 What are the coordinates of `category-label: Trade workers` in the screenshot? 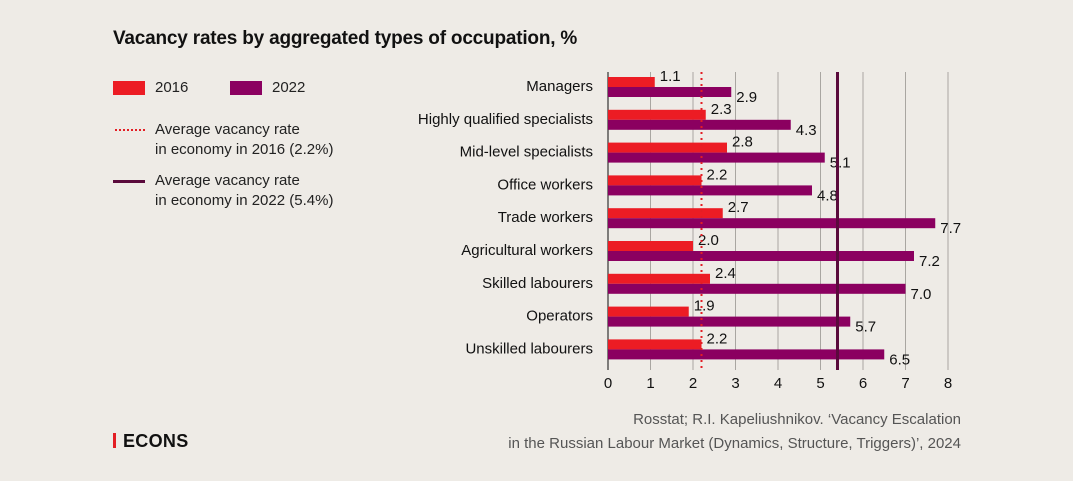 It's located at (545, 217).